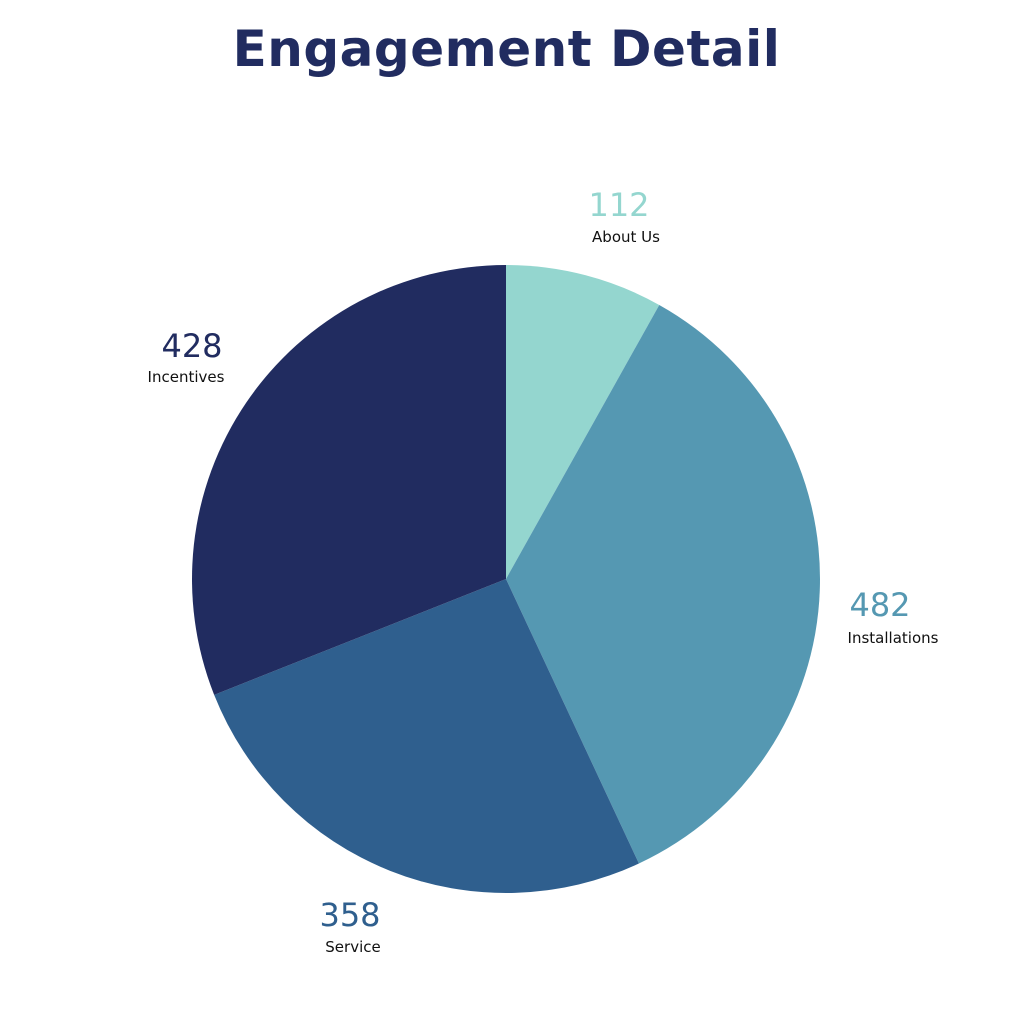 The width and height of the screenshot is (1023, 1017). Describe the element at coordinates (506, 49) in the screenshot. I see `chart-title: Engagement Detail` at that location.